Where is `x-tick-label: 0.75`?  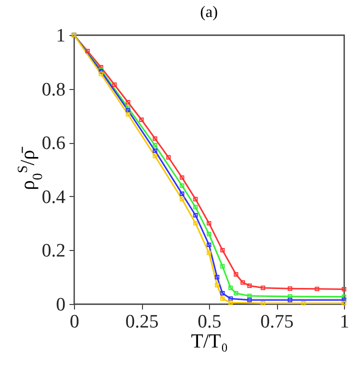 x-tick-label: 0.75 is located at coordinates (277, 322).